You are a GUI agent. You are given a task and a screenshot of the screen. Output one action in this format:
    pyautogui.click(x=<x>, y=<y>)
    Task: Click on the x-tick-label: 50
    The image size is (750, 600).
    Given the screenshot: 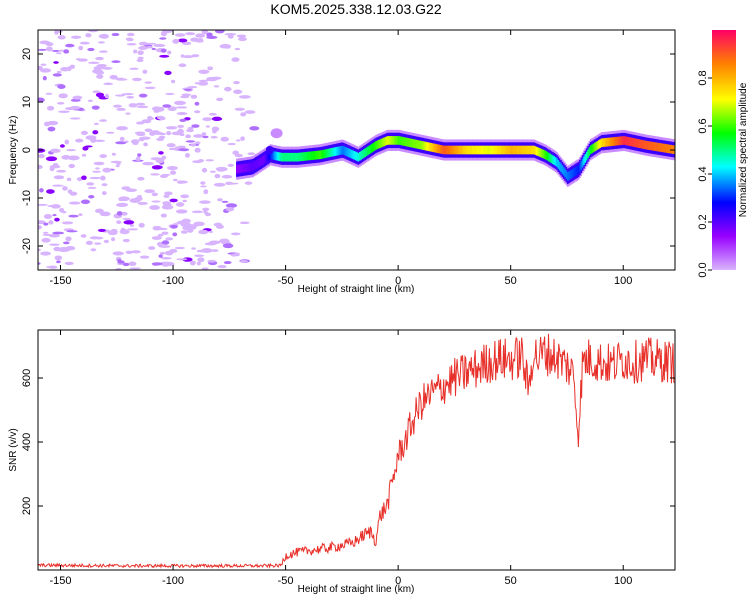 What is the action you would take?
    pyautogui.click(x=511, y=581)
    